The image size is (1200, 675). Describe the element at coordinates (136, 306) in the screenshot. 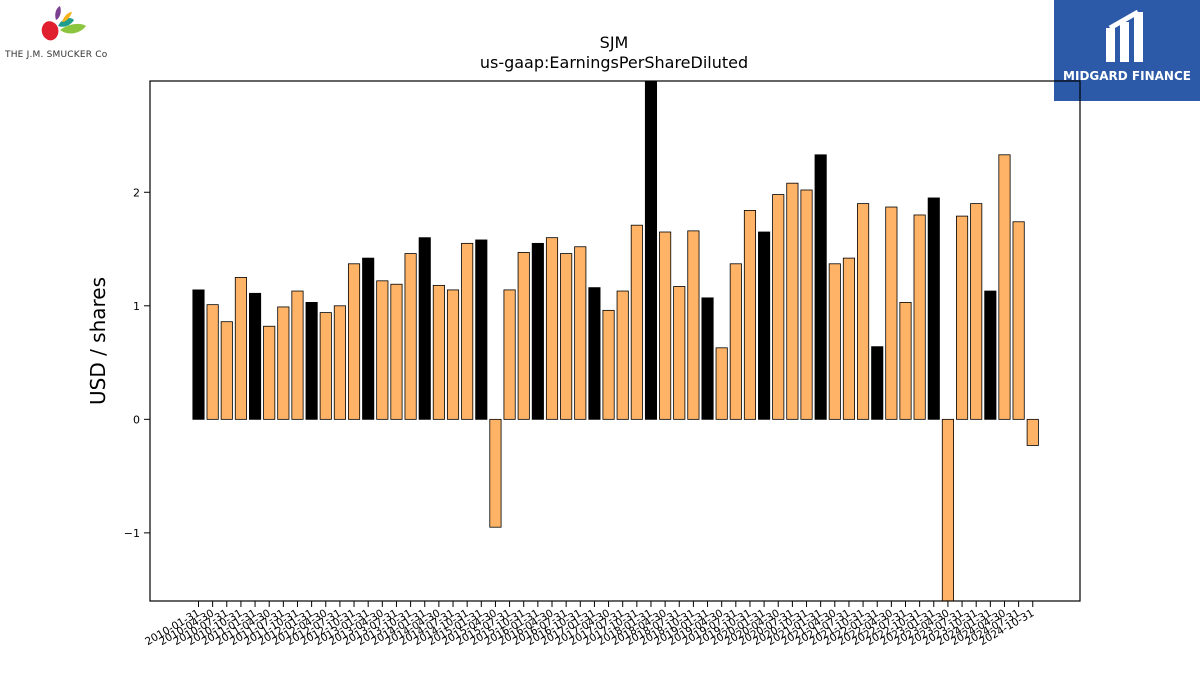

I see `y-tick-label: 1` at that location.